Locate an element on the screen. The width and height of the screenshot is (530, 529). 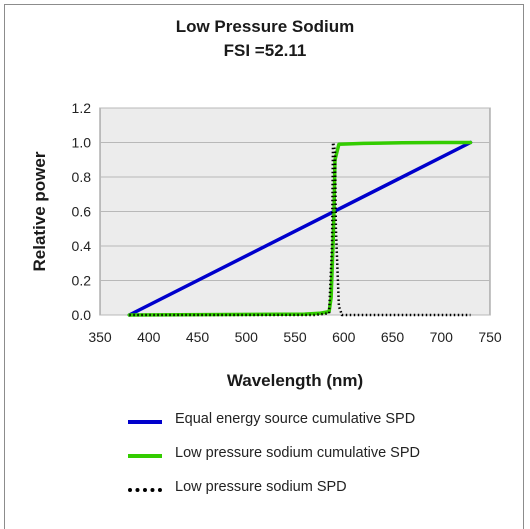
y-tick-label: 1.0 is located at coordinates (82, 143).